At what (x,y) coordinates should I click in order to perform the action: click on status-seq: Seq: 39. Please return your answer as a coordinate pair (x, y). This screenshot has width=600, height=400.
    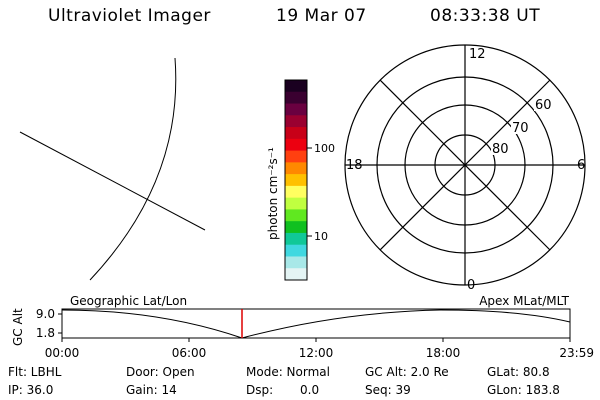
    Looking at the image, I should click on (388, 390).